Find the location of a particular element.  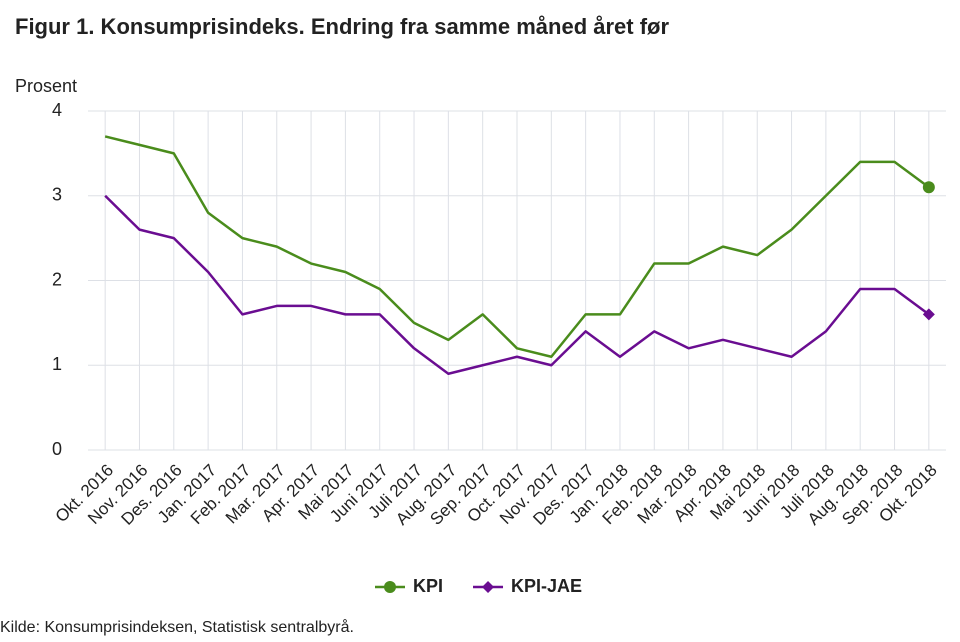

y-tick-label: 4 is located at coordinates (57, 110).